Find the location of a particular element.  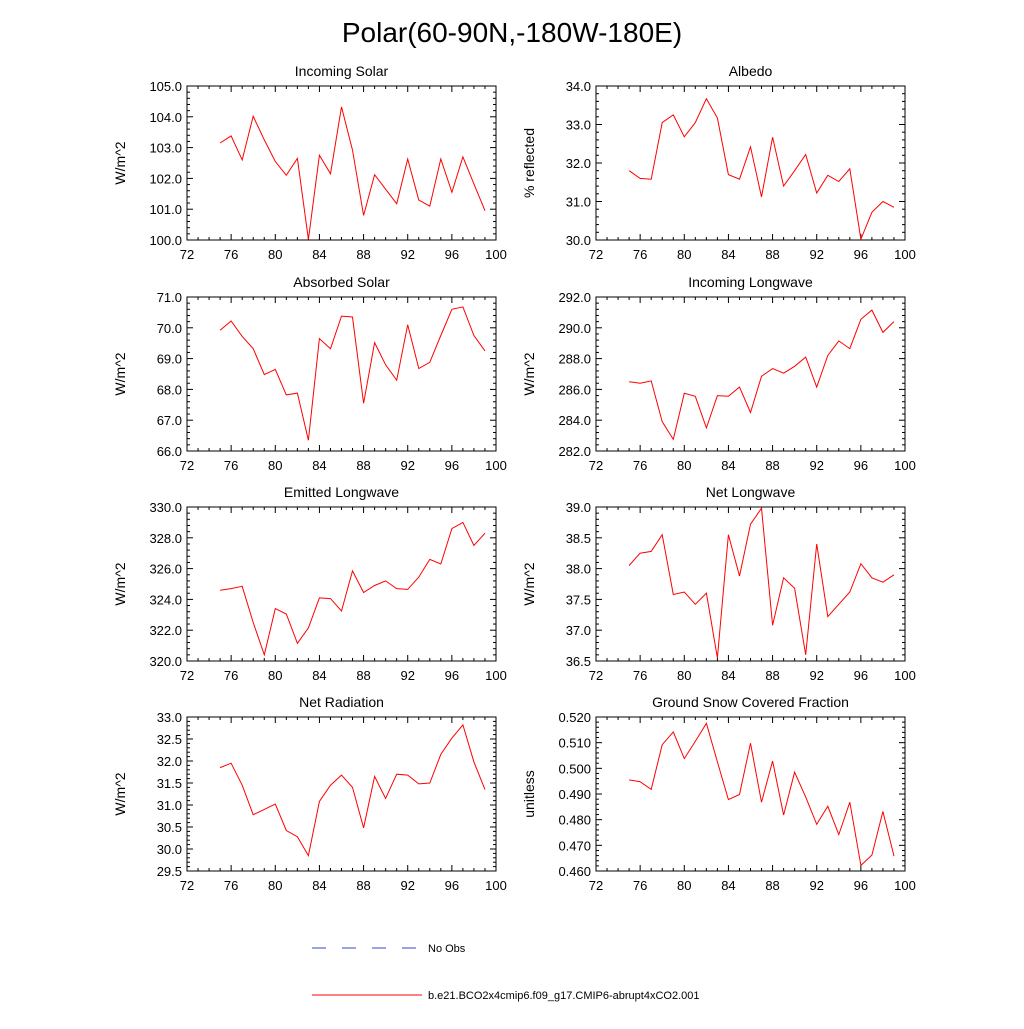

chart-title: Net Radiation is located at coordinates (341, 702).